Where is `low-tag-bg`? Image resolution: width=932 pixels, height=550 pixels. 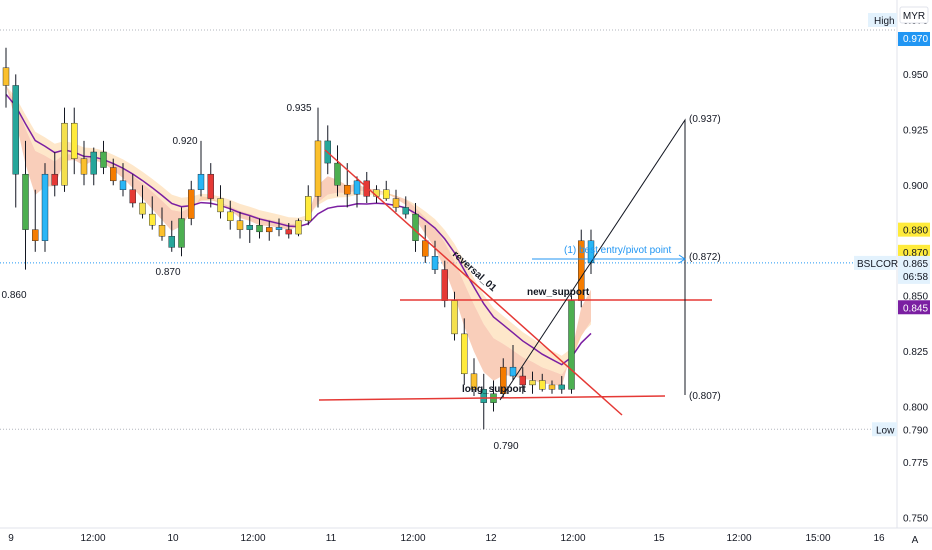 low-tag-bg is located at coordinates (884, 429).